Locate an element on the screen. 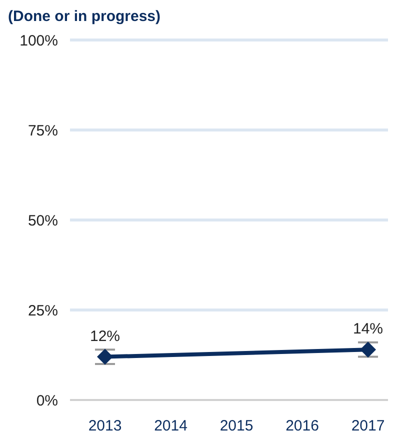  y-tick-label: 25% is located at coordinates (43, 311).